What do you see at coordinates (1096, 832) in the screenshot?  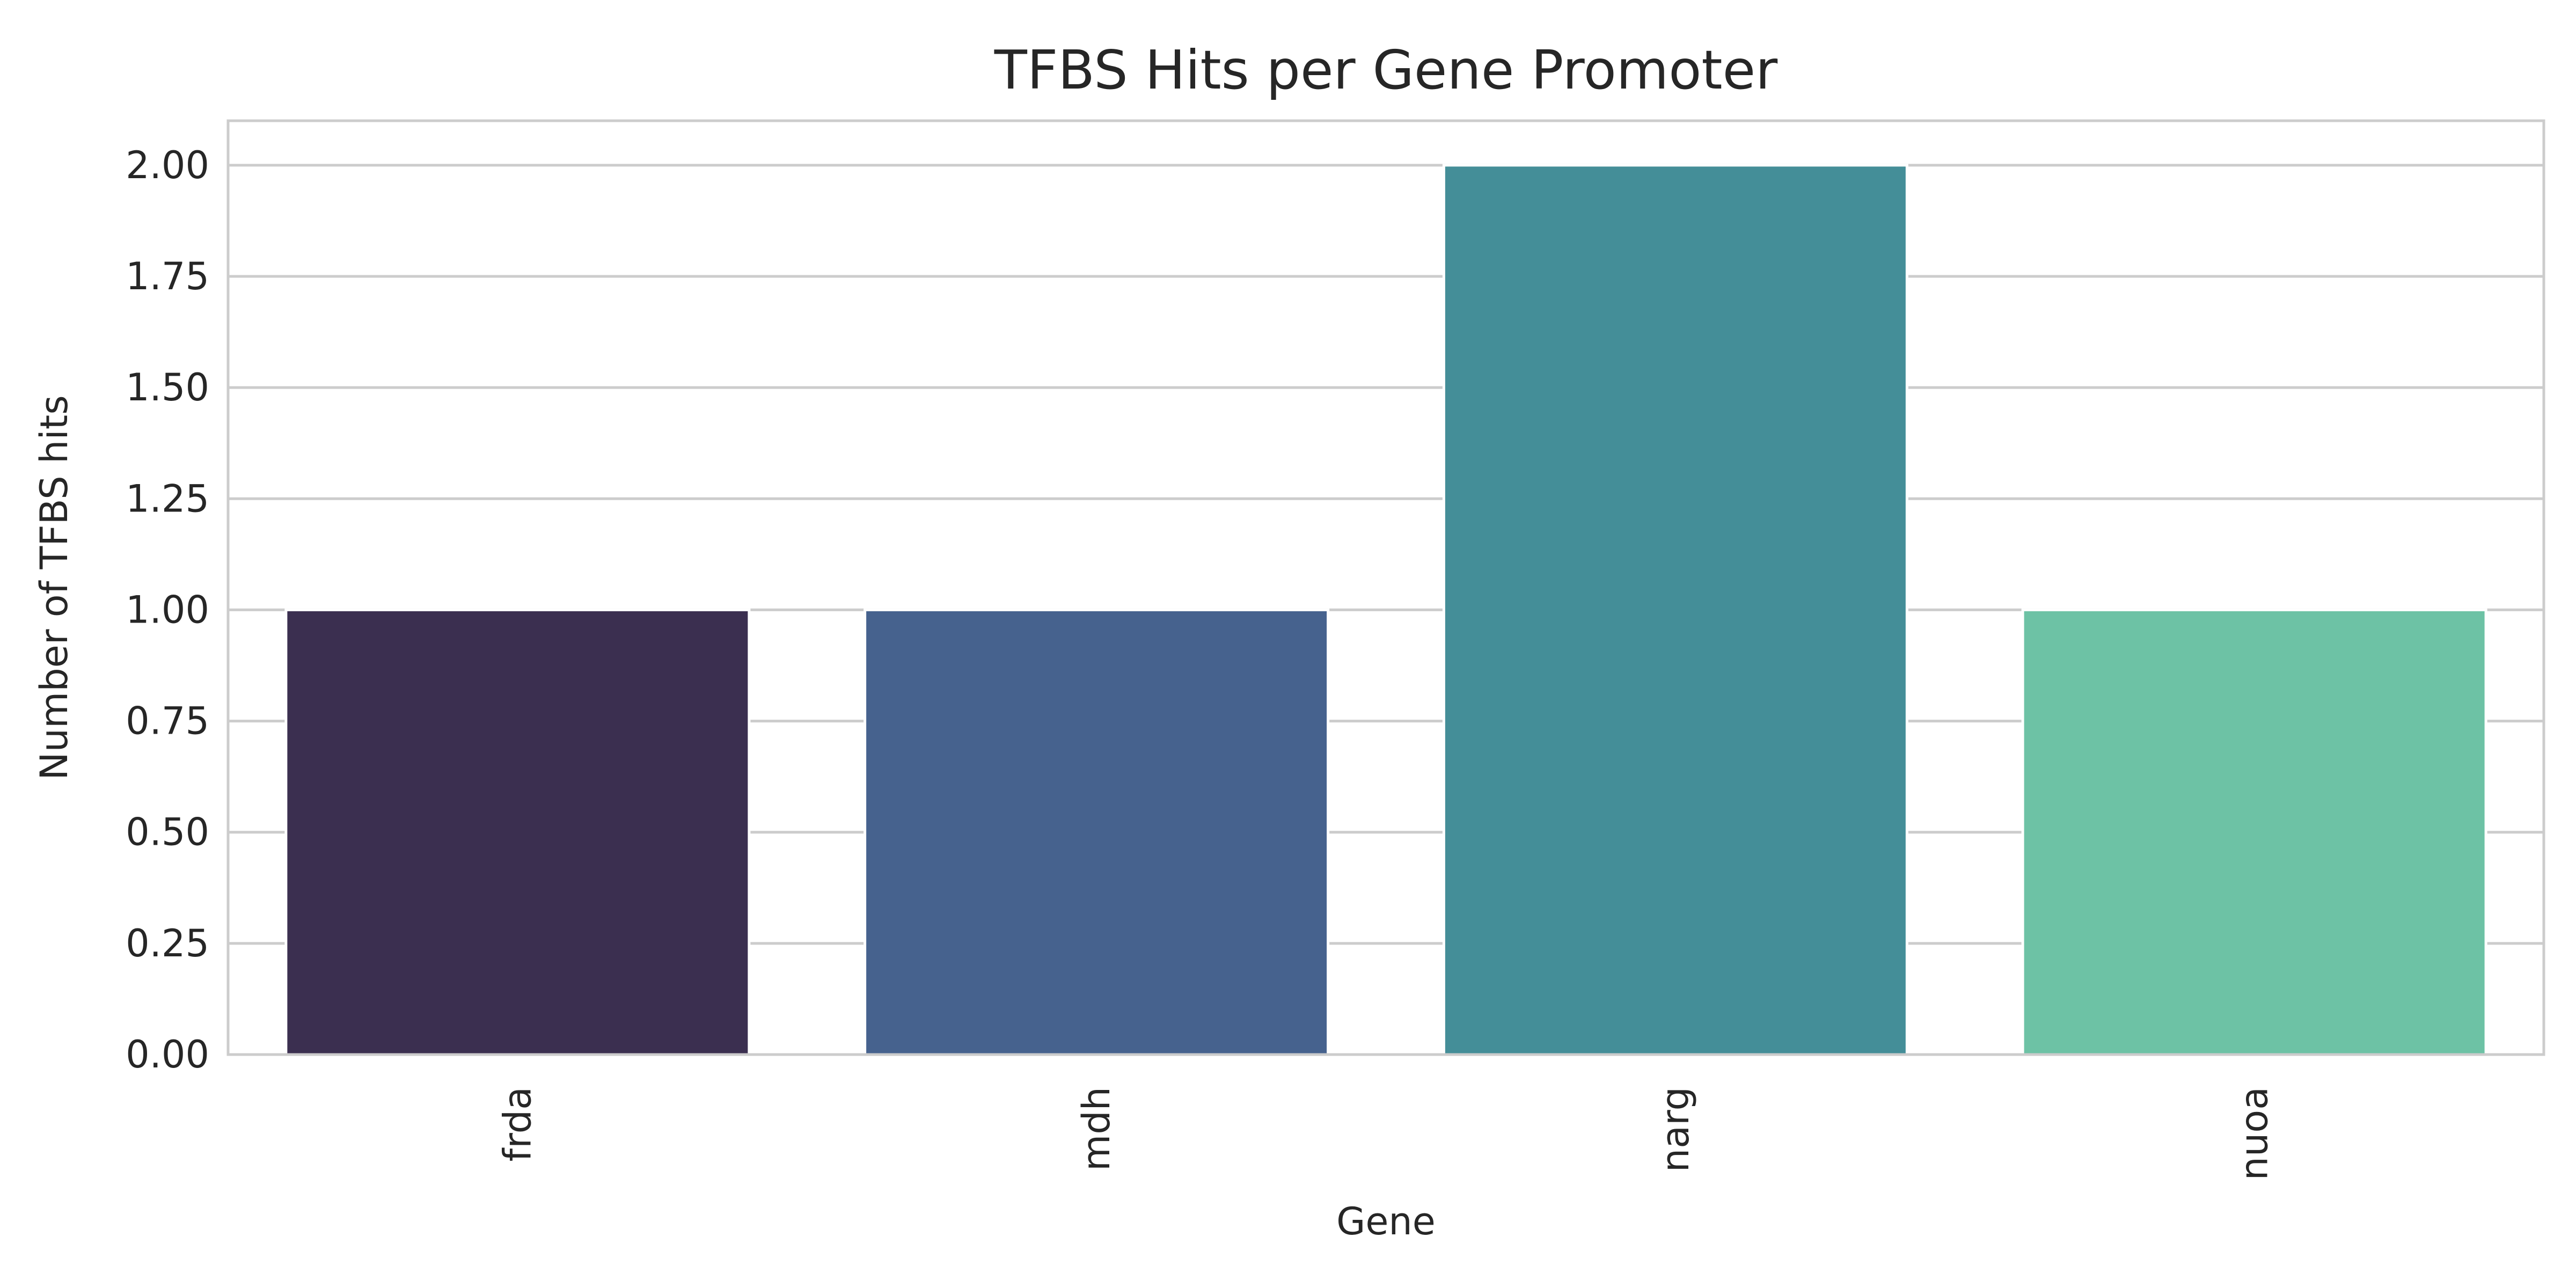 I see `bar-mdh` at bounding box center [1096, 832].